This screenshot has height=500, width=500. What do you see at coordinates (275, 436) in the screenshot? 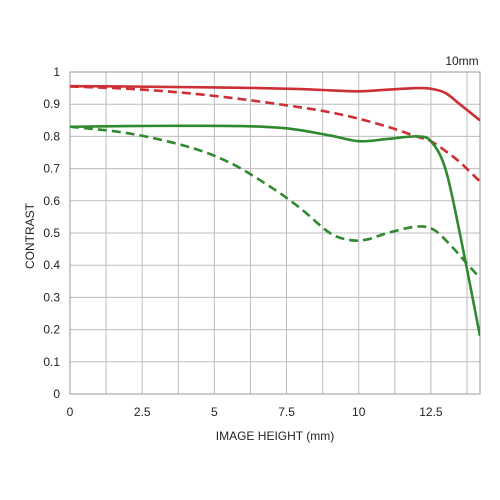
I see `x-axis-label: IMAGE HEIGHT (mm)` at bounding box center [275, 436].